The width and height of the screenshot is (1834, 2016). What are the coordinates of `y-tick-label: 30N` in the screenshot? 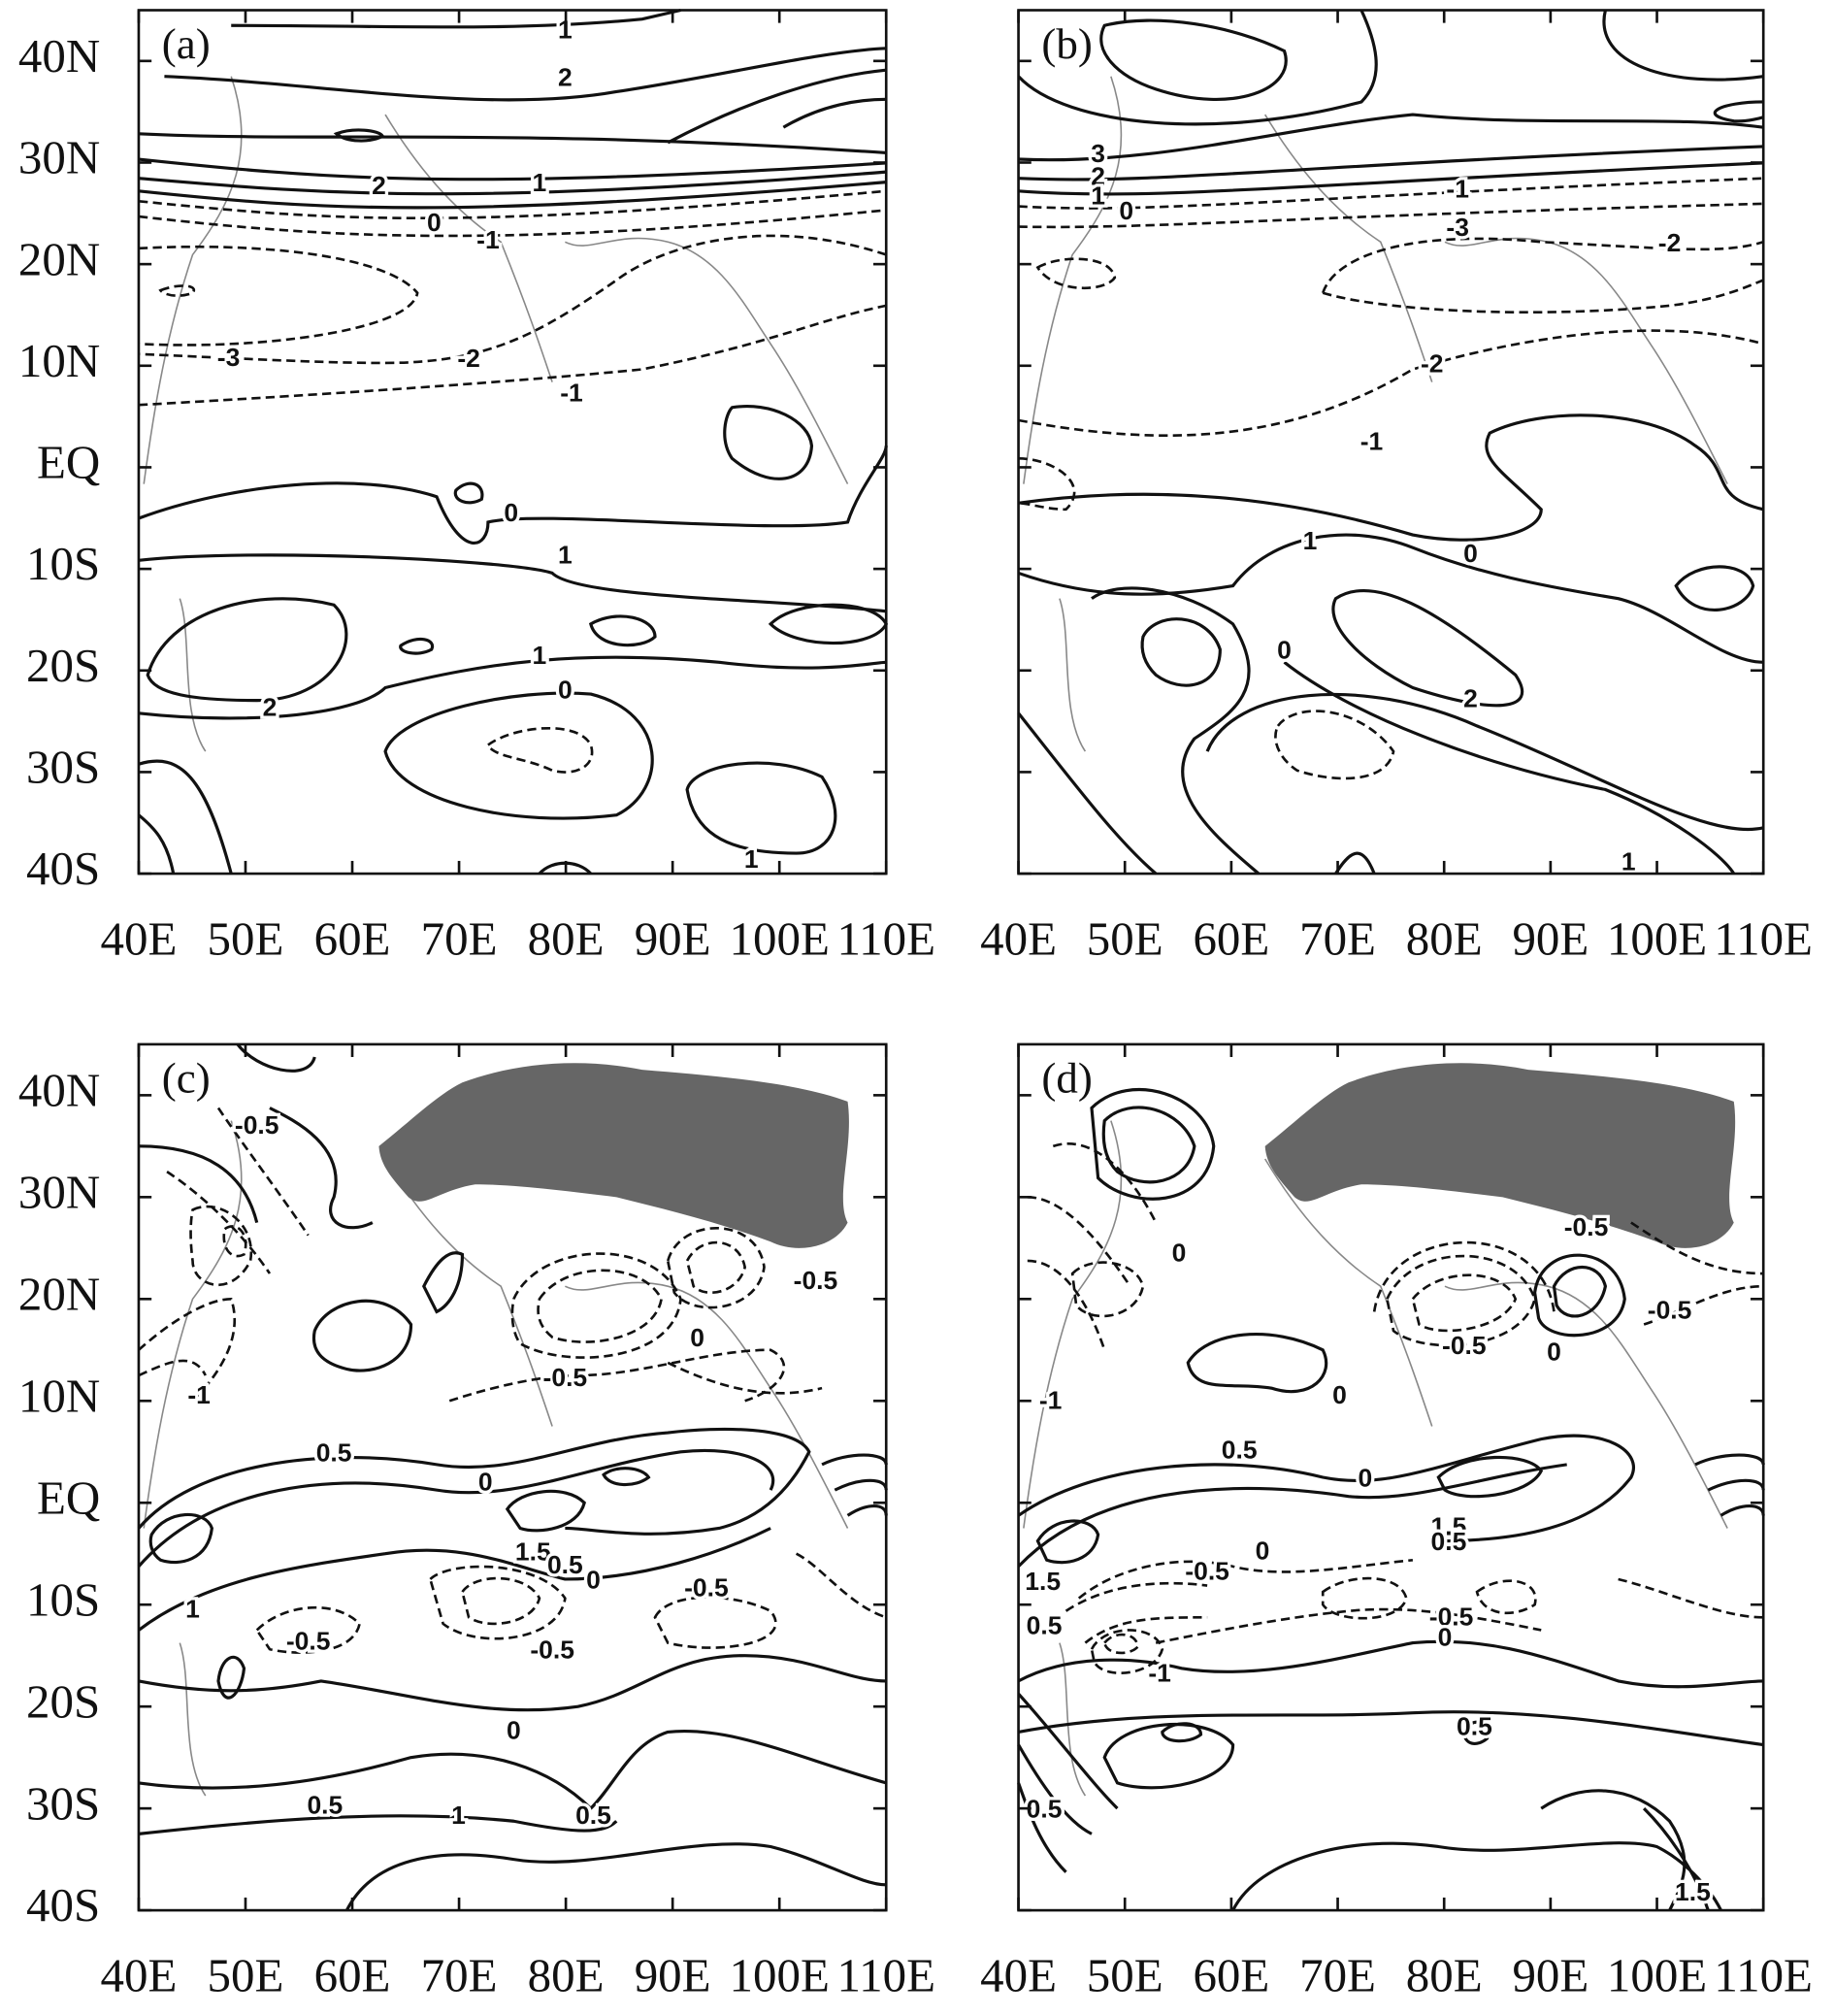 It's located at (59, 1193).